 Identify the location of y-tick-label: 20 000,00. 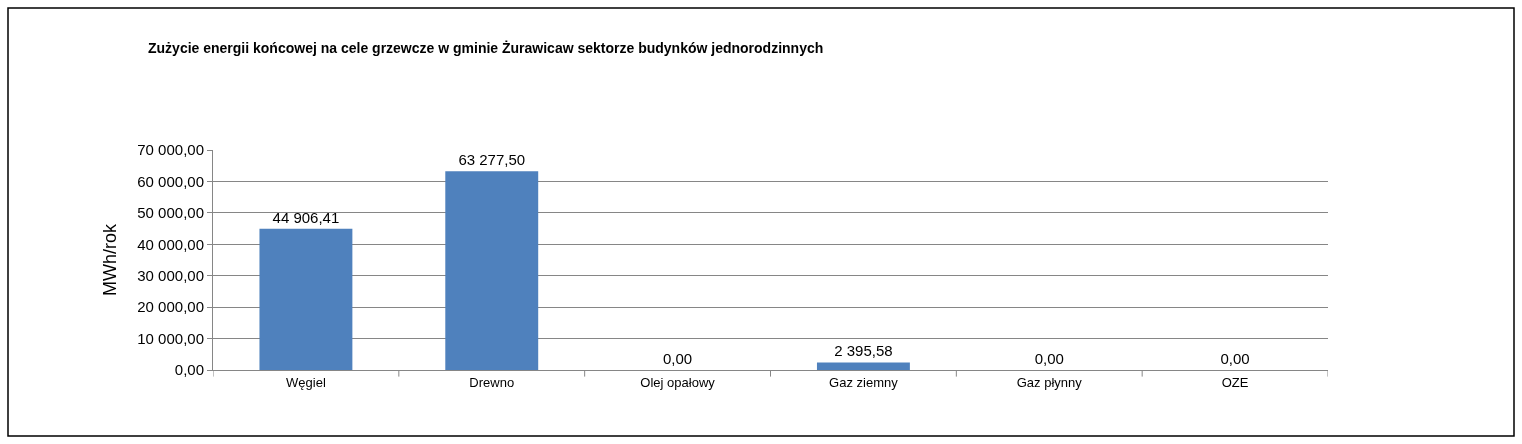
(170, 307).